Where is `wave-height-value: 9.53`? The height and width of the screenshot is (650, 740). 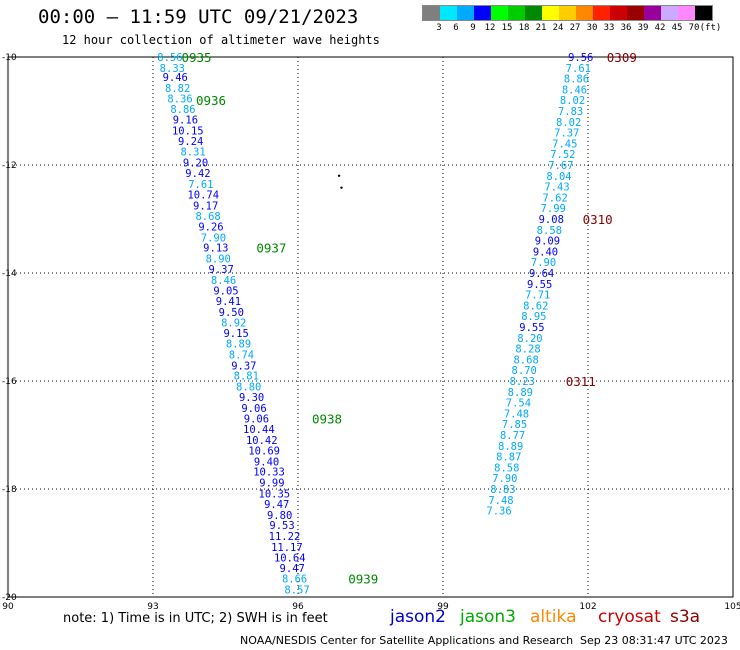
wave-height-value: 9.53 is located at coordinates (281, 526).